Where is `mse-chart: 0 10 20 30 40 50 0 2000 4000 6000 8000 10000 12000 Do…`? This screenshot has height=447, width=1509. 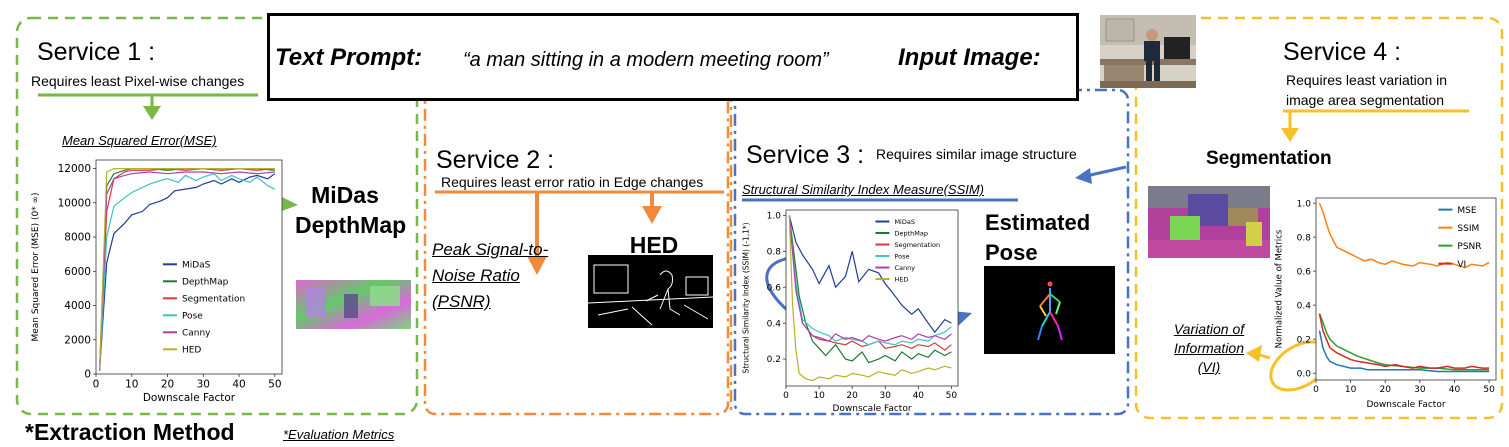 mse-chart: 0 10 20 30 40 50 0 2000 4000 6000 8000 10000 12000 Do… is located at coordinates (159, 278).